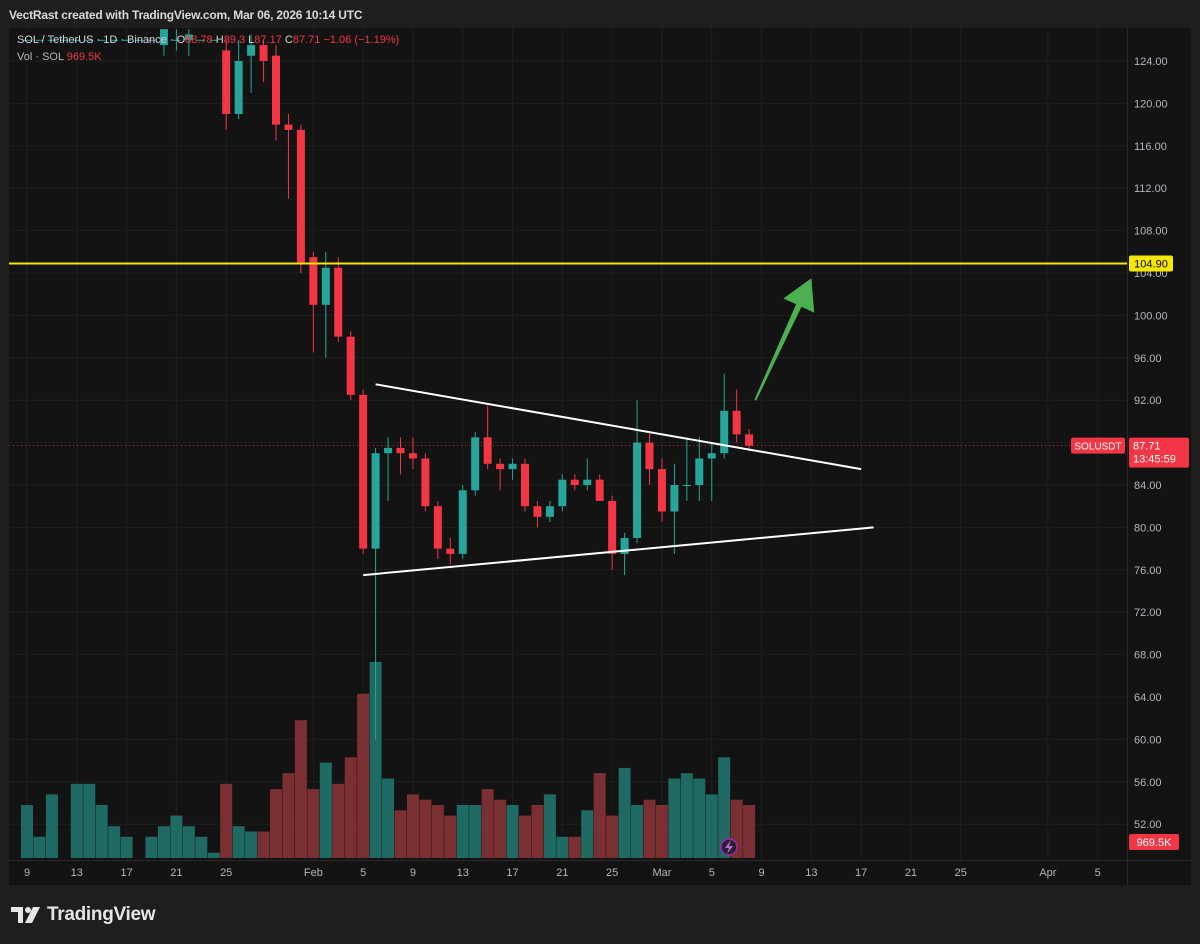 Image resolution: width=1200 pixels, height=944 pixels. What do you see at coordinates (219, 40) in the screenshot?
I see `high-label: H` at bounding box center [219, 40].